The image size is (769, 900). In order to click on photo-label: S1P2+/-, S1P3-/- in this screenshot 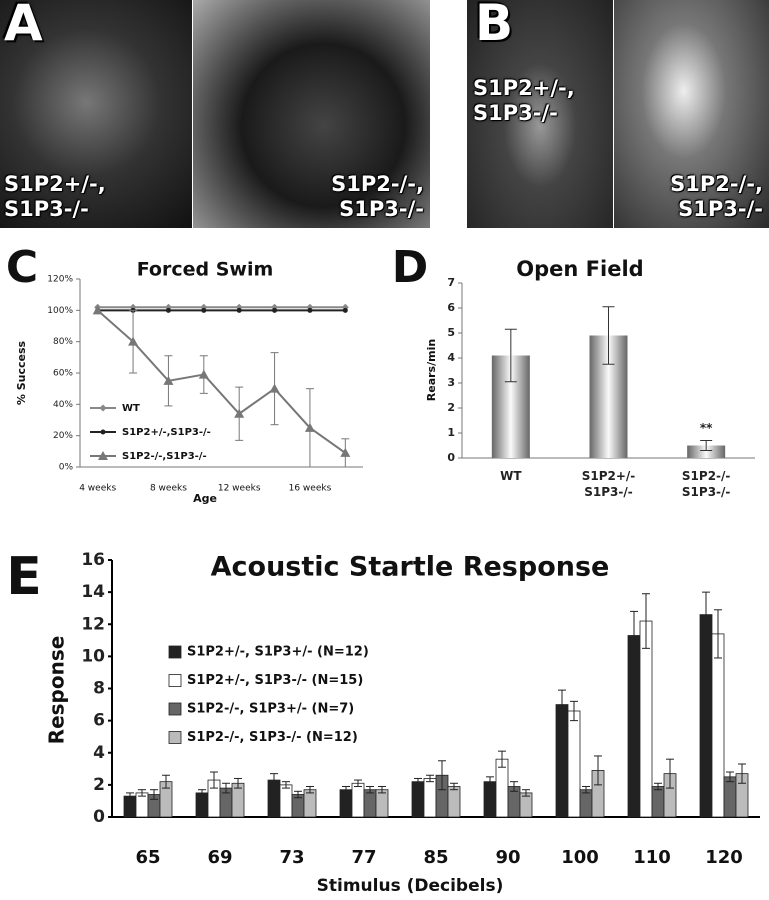, I will do `click(524, 100)`.